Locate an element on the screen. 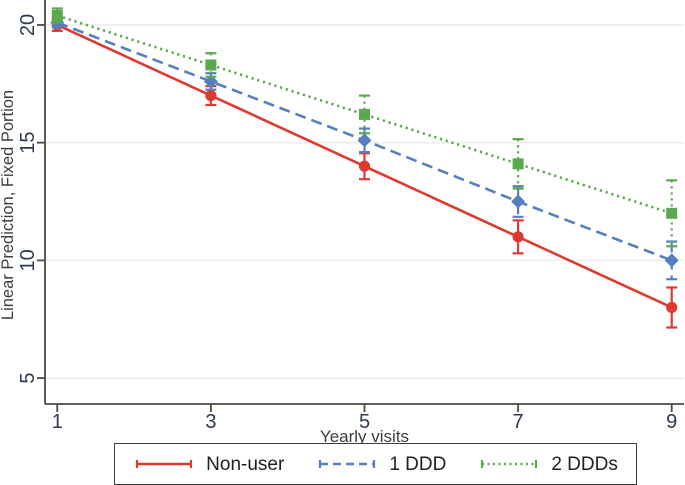 The width and height of the screenshot is (685, 485). x-tick-label: 7 is located at coordinates (518, 422).